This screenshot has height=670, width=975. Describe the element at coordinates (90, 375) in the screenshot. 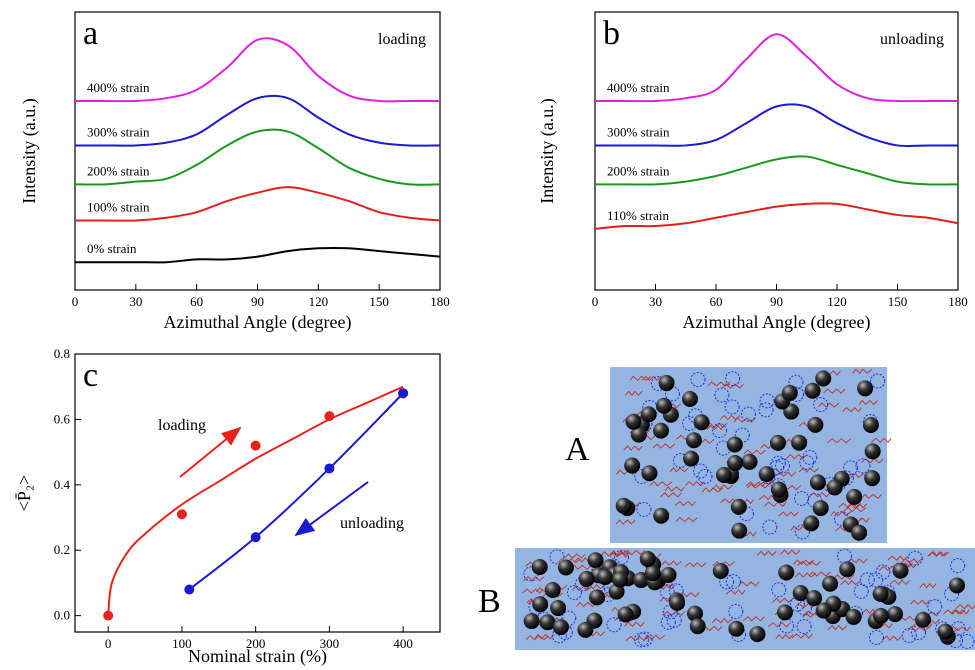

I see `panel-label: c` at that location.